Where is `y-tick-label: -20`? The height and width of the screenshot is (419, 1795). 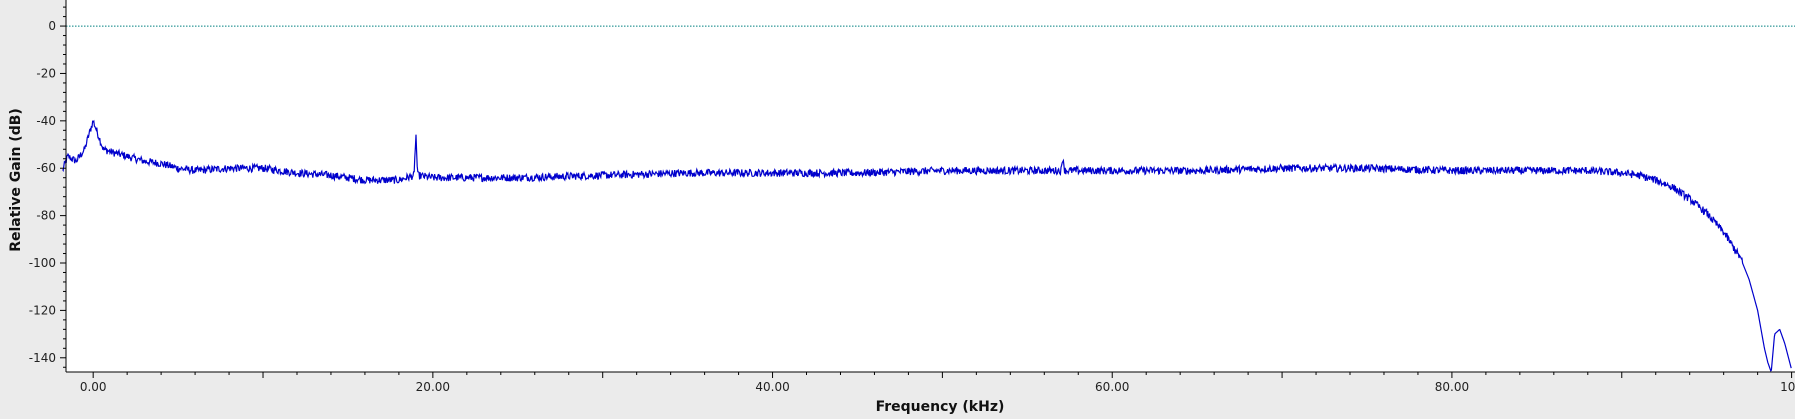 y-tick-label: -20 is located at coordinates (46, 73).